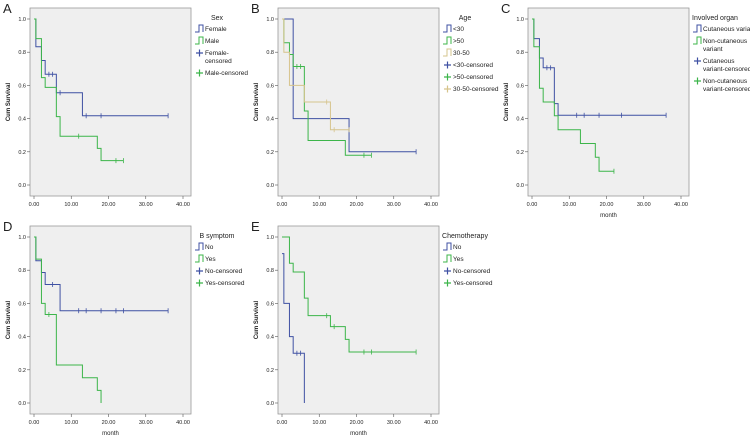 This screenshot has width=750, height=441. I want to click on panel-label: B, so click(255, 8).